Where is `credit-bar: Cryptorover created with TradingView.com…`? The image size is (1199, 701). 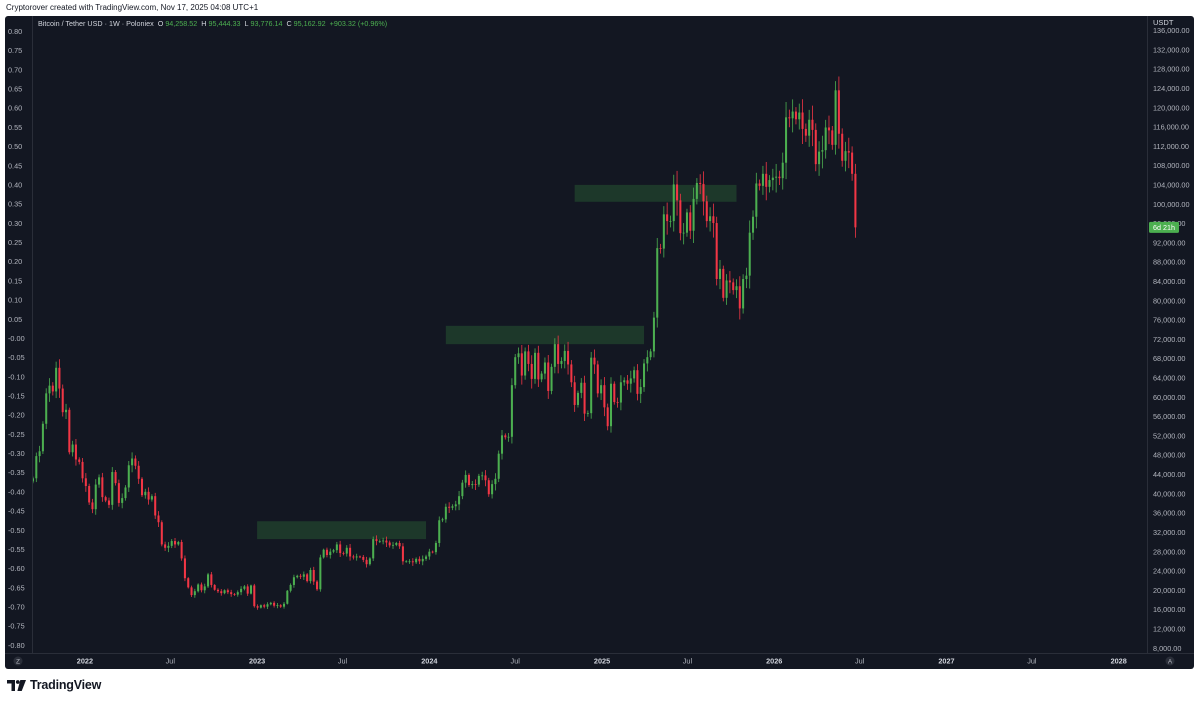 credit-bar: Cryptorover created with TradingView.com… is located at coordinates (599, 8).